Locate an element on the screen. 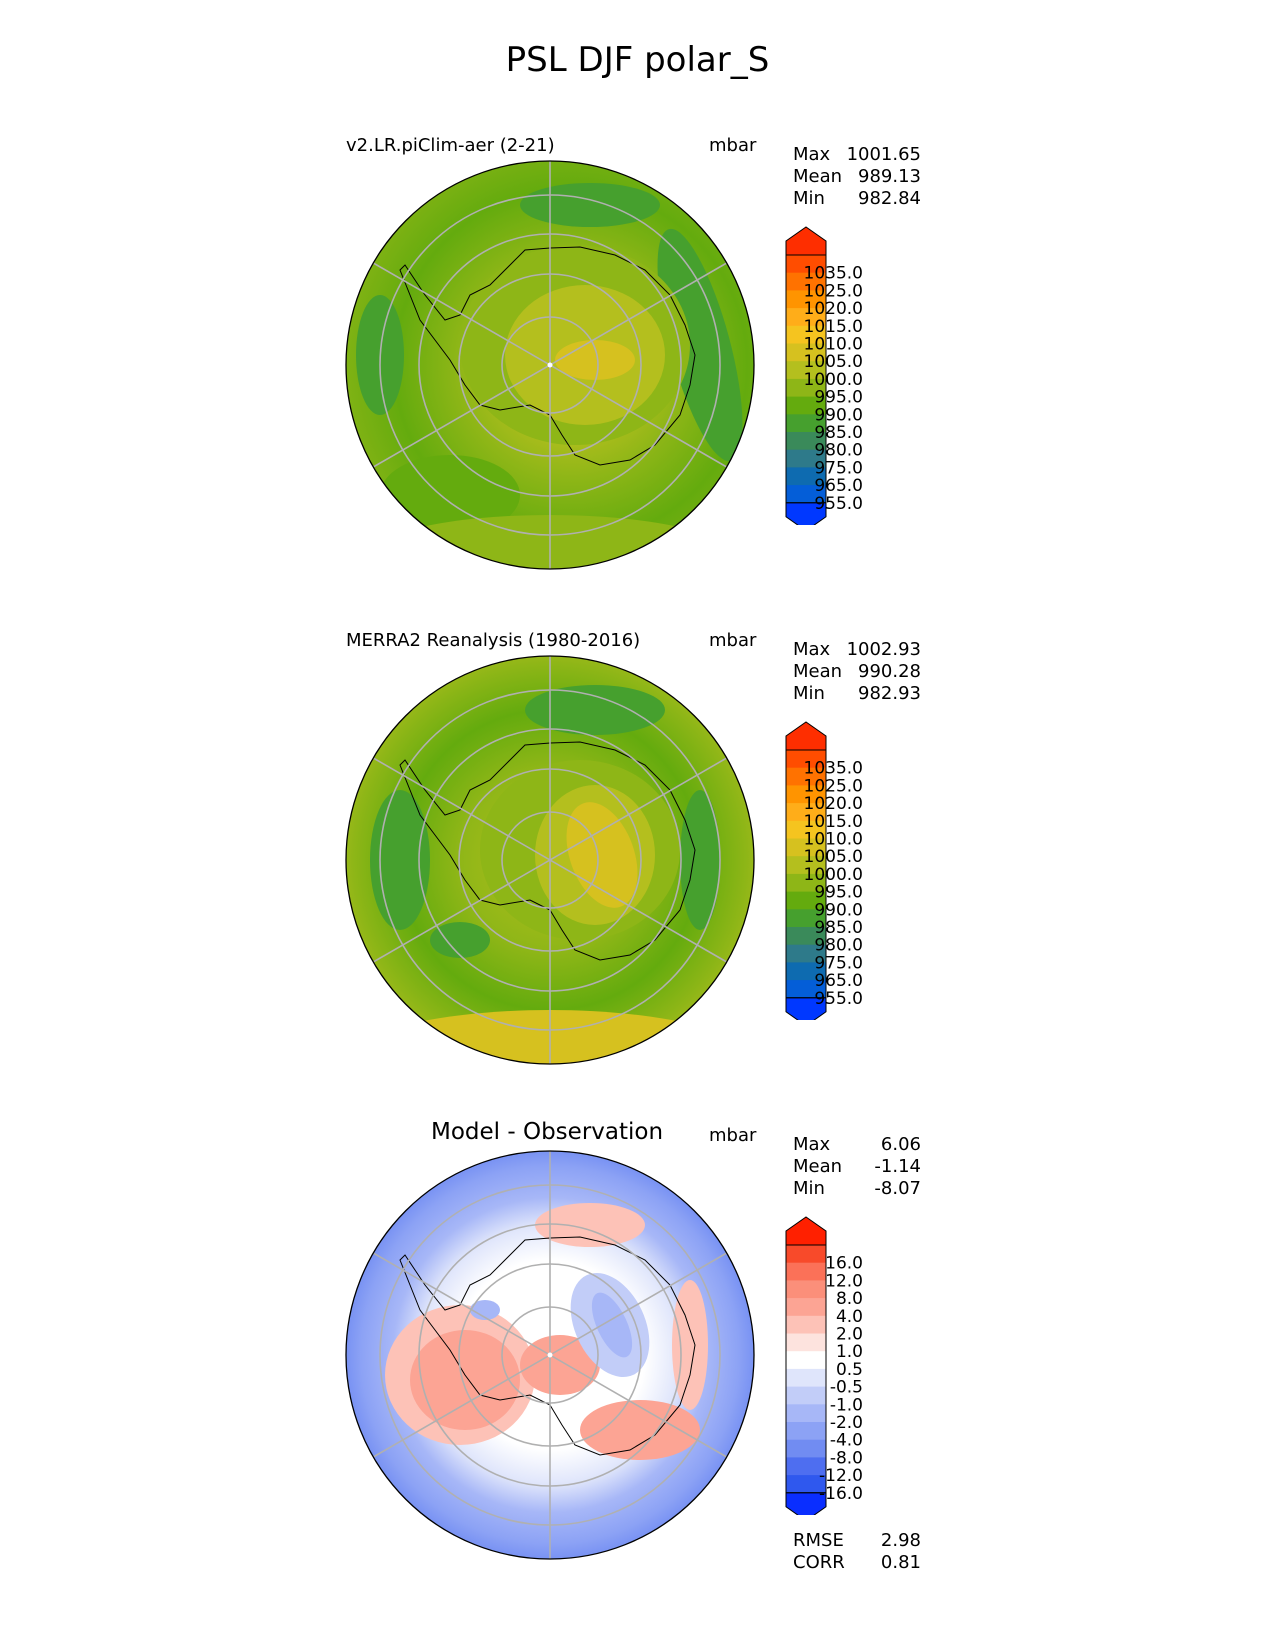  colorbar-tick-label: -16.0 is located at coordinates (841, 1494).